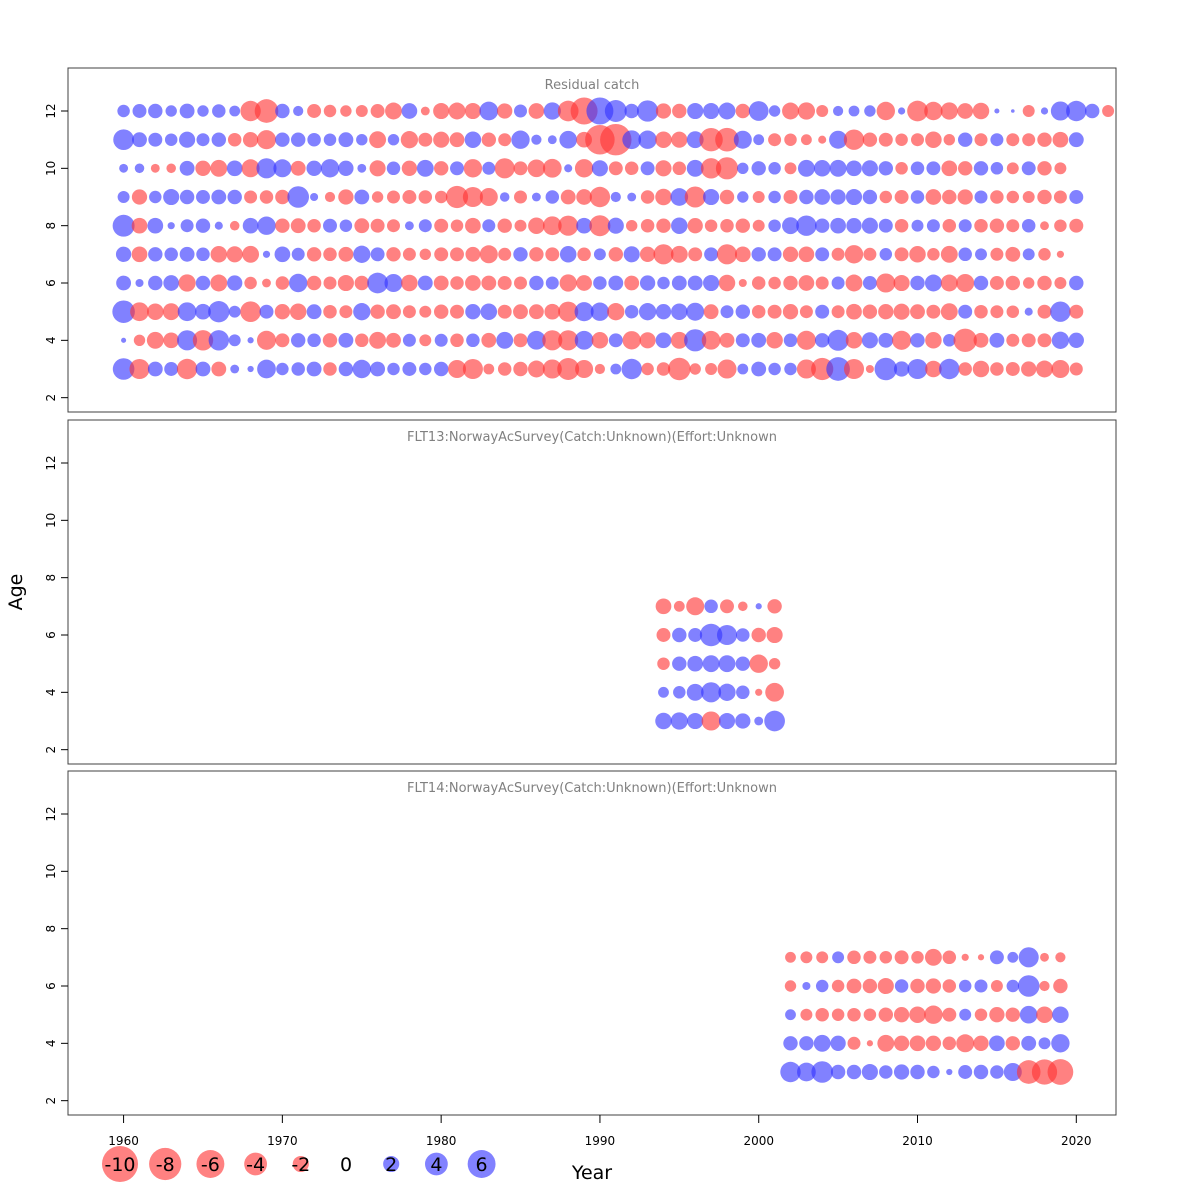 The height and width of the screenshot is (1200, 1200). Describe the element at coordinates (51, 110) in the screenshot. I see `y-tick-label: 12` at that location.